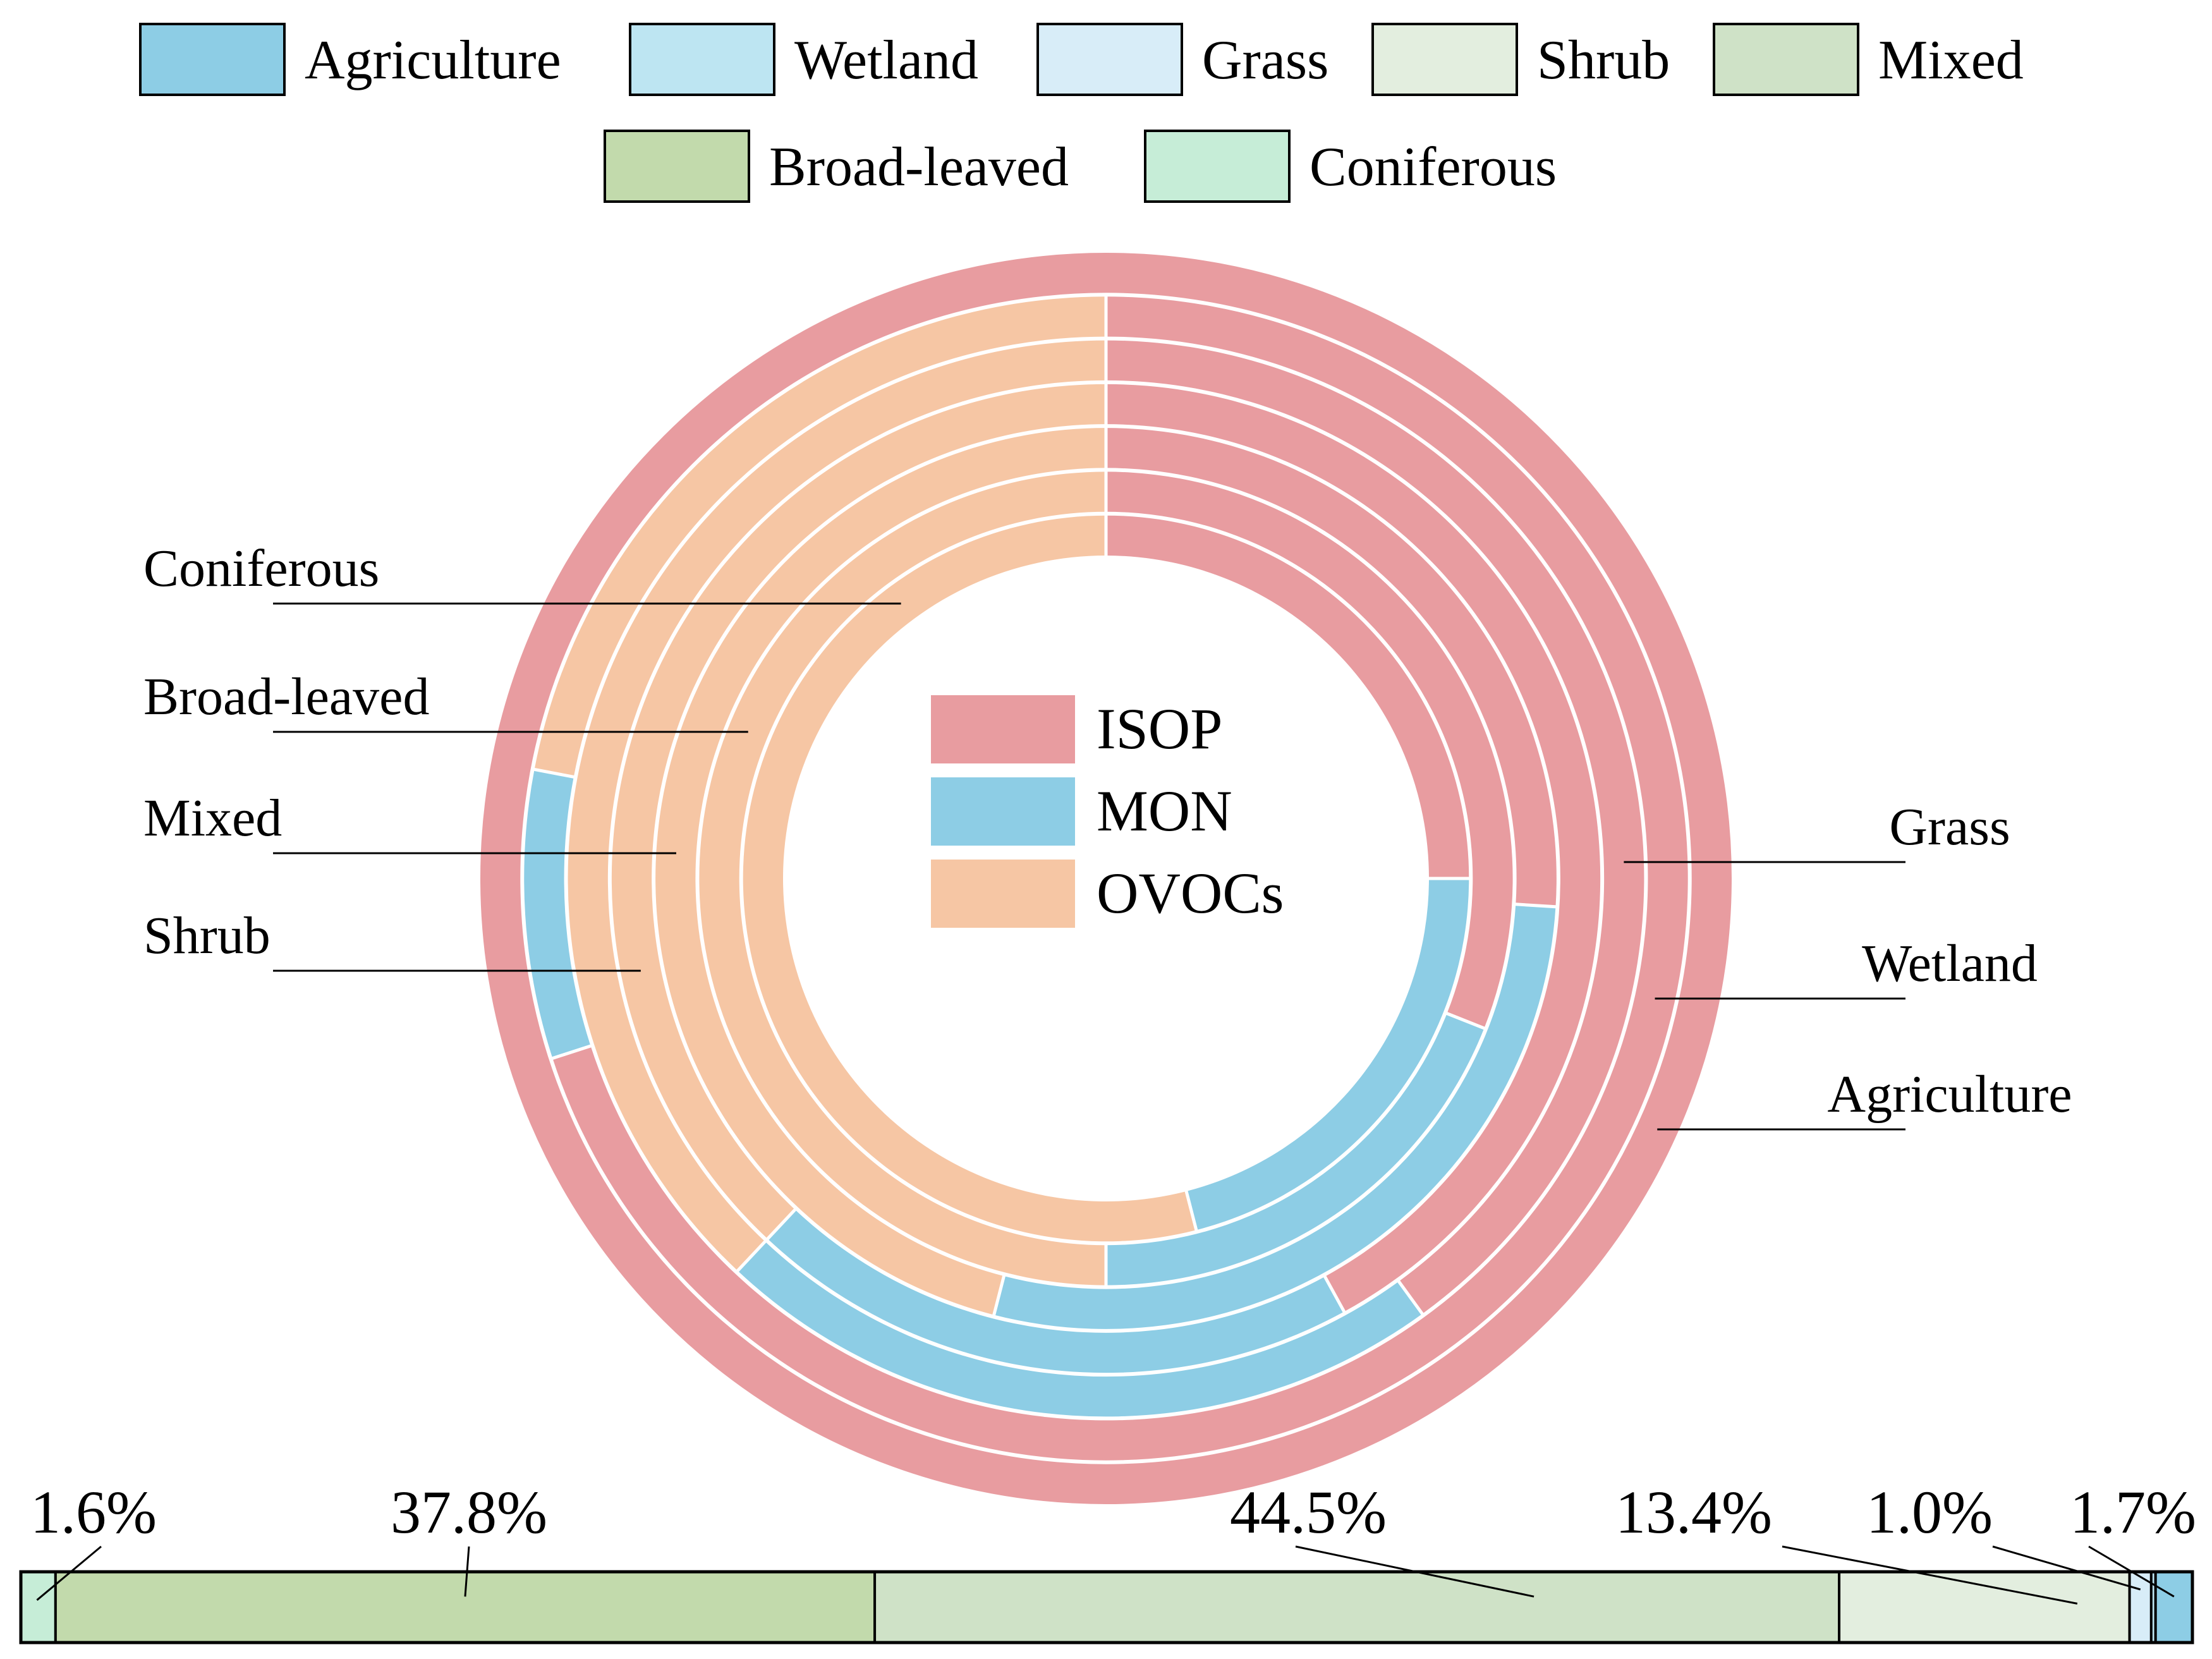  Describe the element at coordinates (1003, 811) in the screenshot. I see `compound-swatch-mon` at that location.